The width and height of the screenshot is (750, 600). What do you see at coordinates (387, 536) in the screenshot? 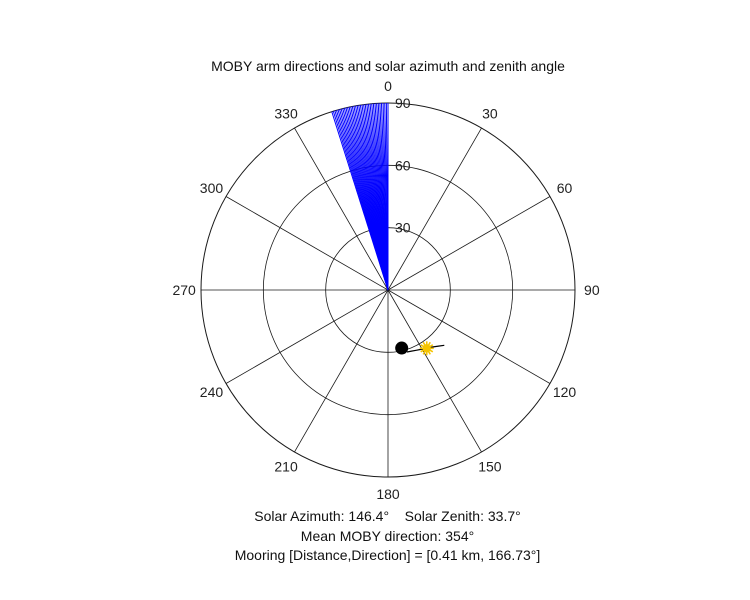
I see `moby-direction-caption: Mean MOBY direction: 354°` at bounding box center [387, 536].